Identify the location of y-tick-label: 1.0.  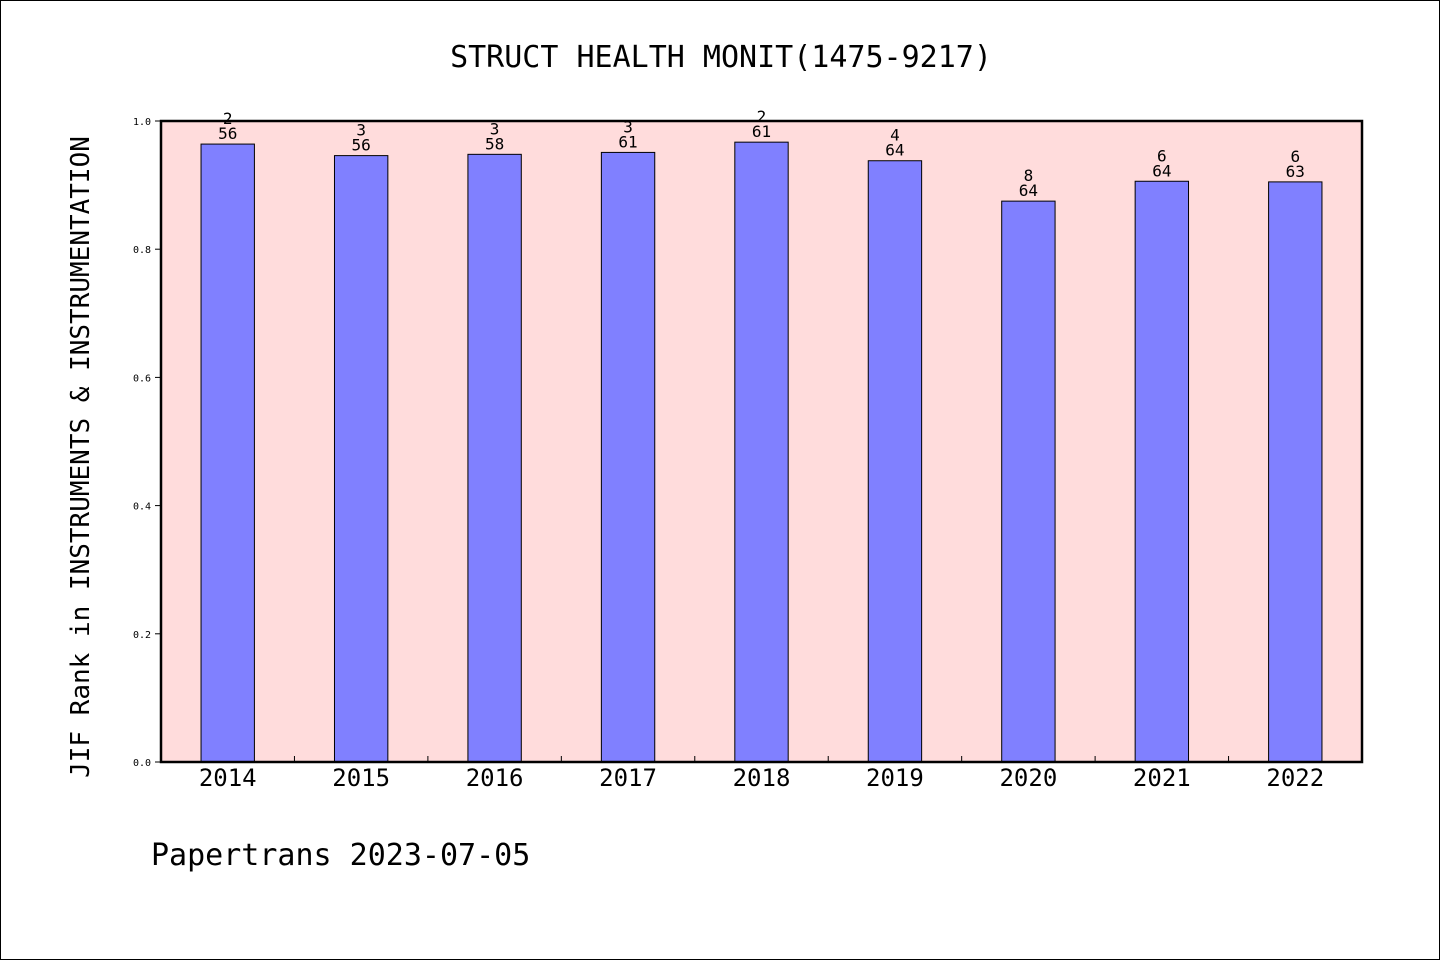
(142, 122).